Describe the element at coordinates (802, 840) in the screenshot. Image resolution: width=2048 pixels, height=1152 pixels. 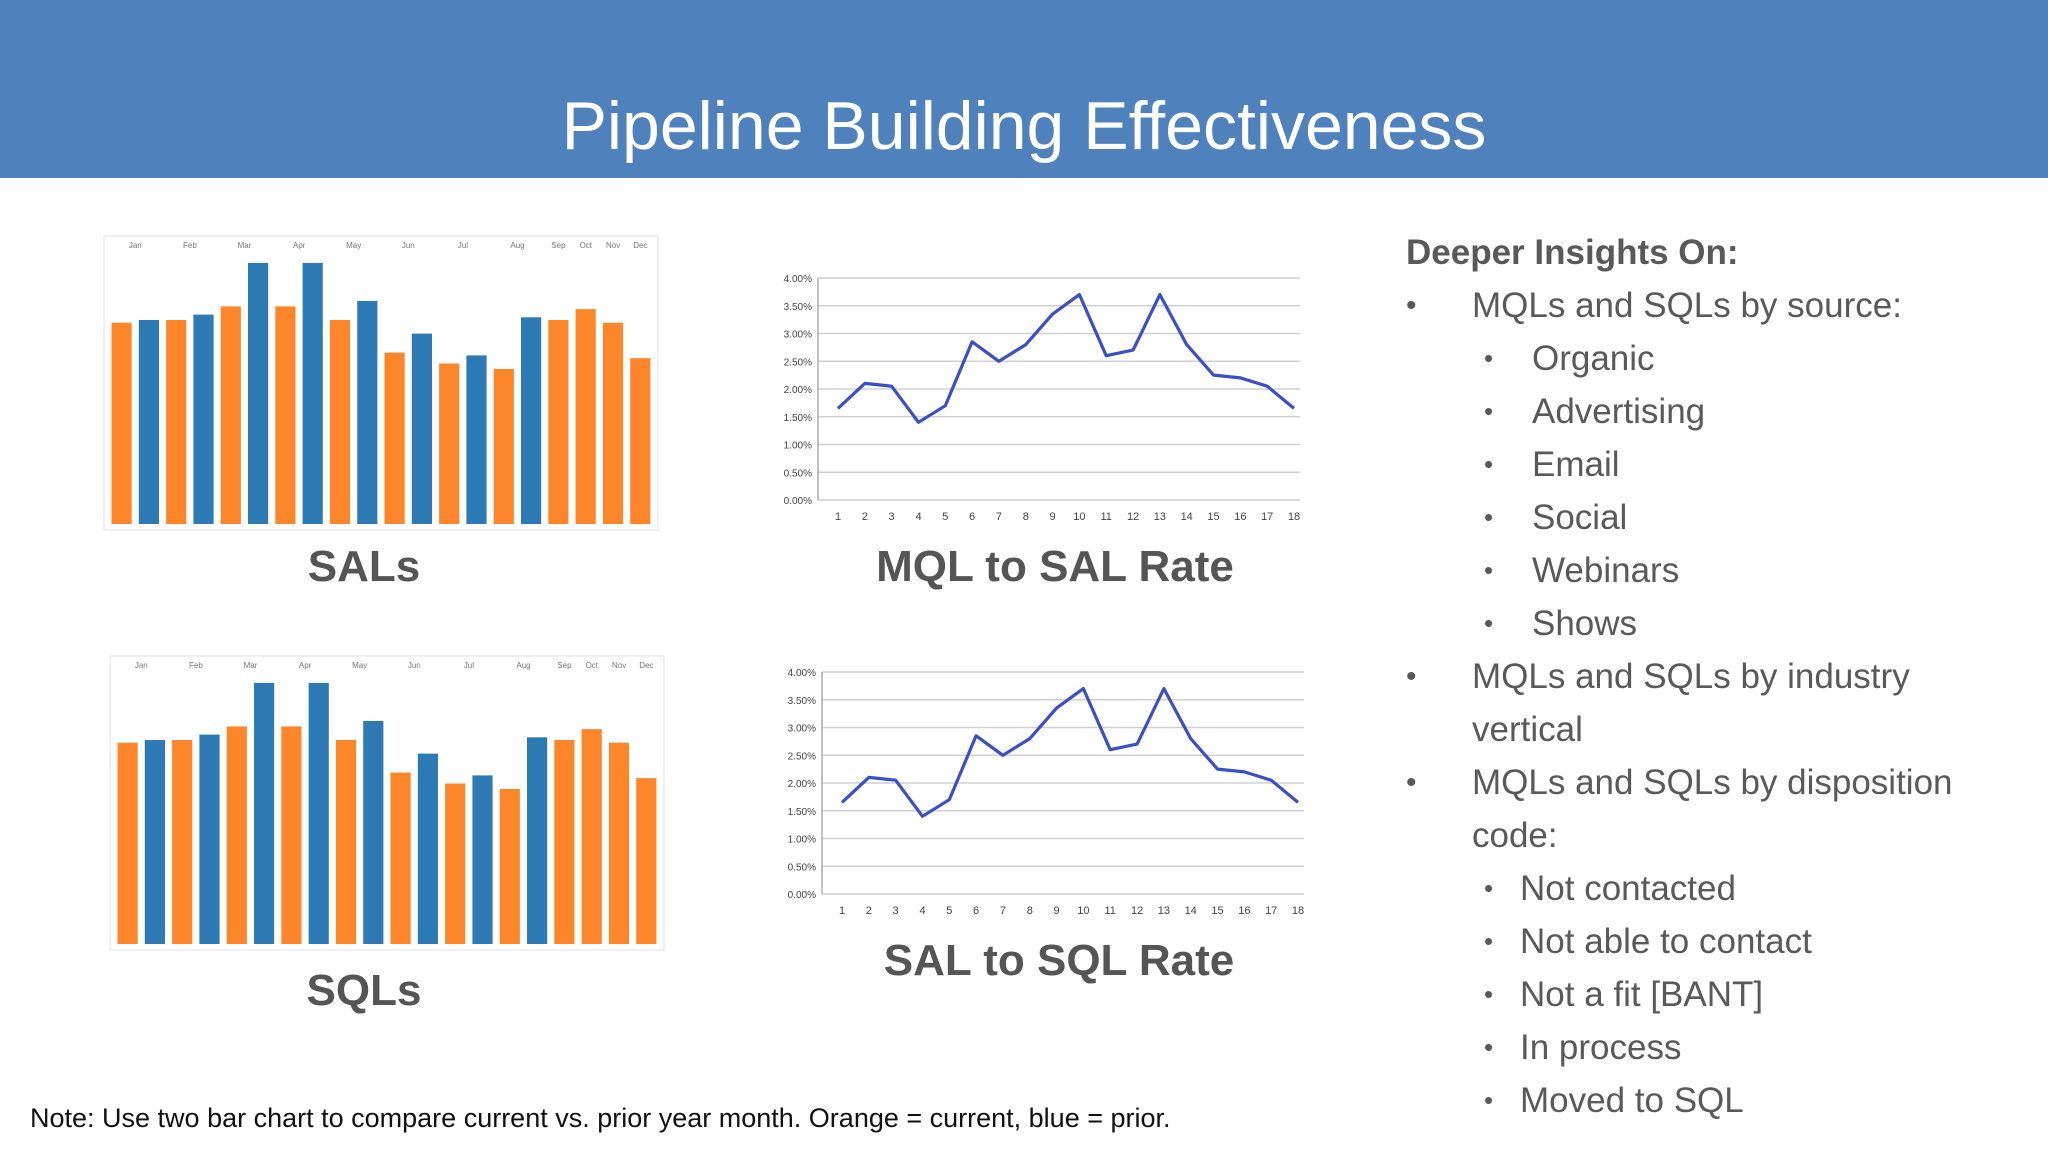
I see `sal-sql-y-tick: 1.00%` at that location.